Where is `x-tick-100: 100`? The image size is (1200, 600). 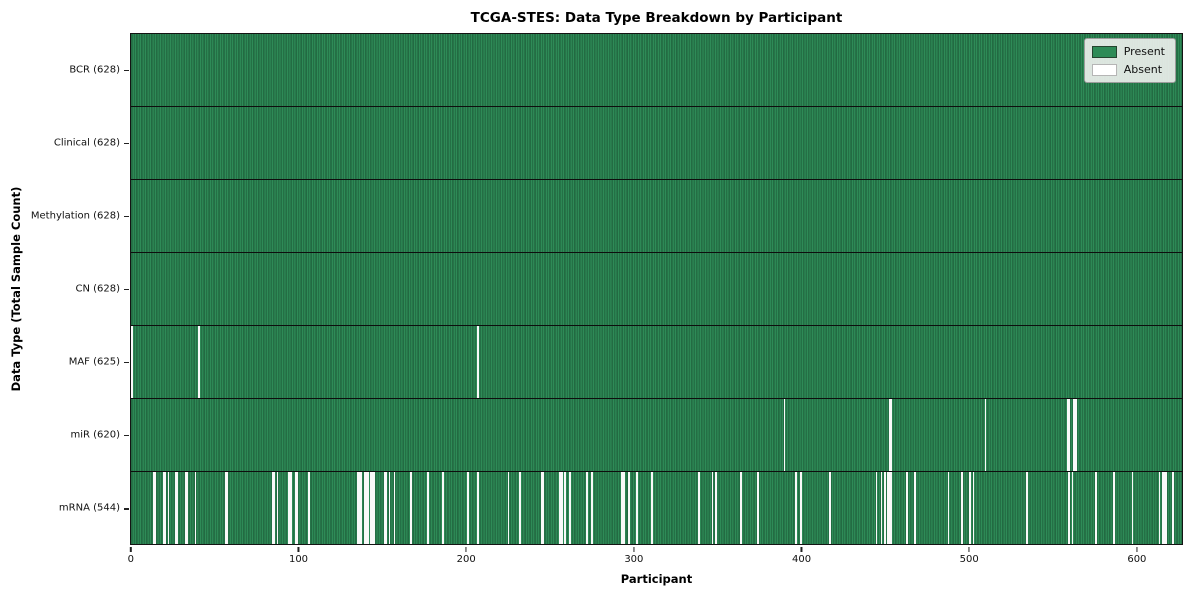 x-tick-100: 100 is located at coordinates (298, 555).